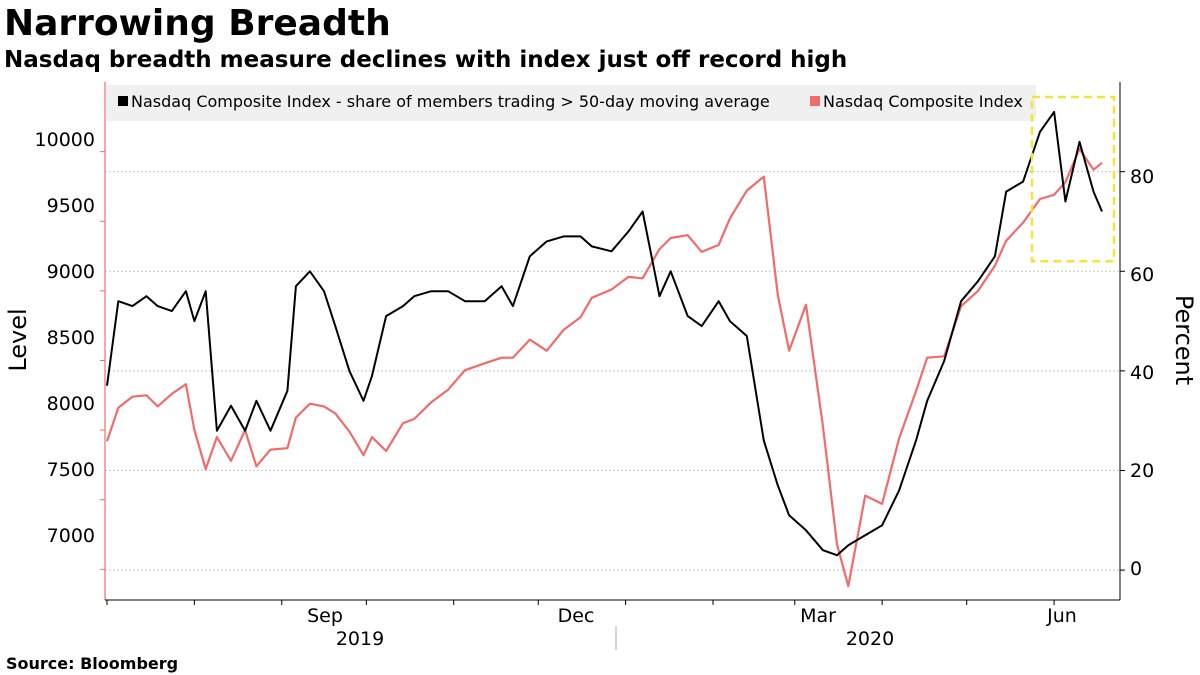 This screenshot has width=1200, height=675. What do you see at coordinates (71, 338) in the screenshot?
I see `left-tick-label: 8500` at bounding box center [71, 338].